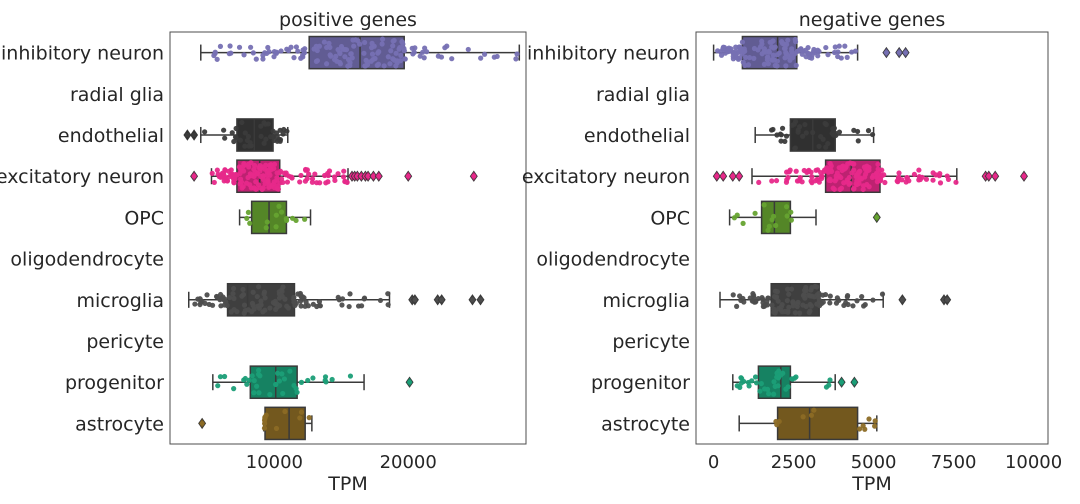 The image size is (1080, 504). I want to click on x-tick-label: 5000, so click(874, 462).